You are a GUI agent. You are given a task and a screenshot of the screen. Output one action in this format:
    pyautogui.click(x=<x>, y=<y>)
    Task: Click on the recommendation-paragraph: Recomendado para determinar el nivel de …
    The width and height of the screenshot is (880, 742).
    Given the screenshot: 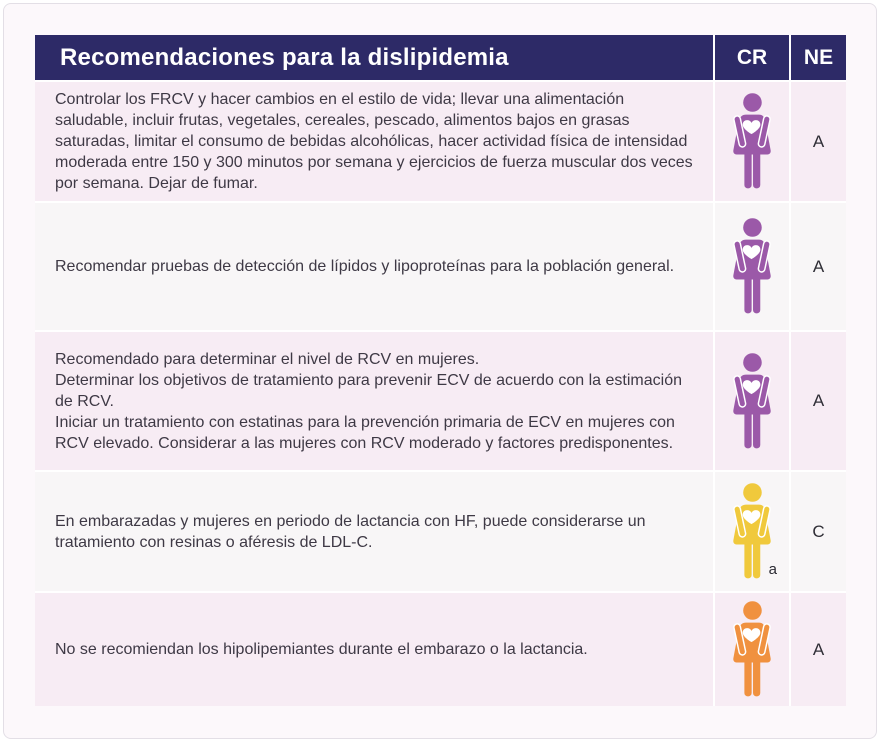 What is the action you would take?
    pyautogui.click(x=267, y=359)
    